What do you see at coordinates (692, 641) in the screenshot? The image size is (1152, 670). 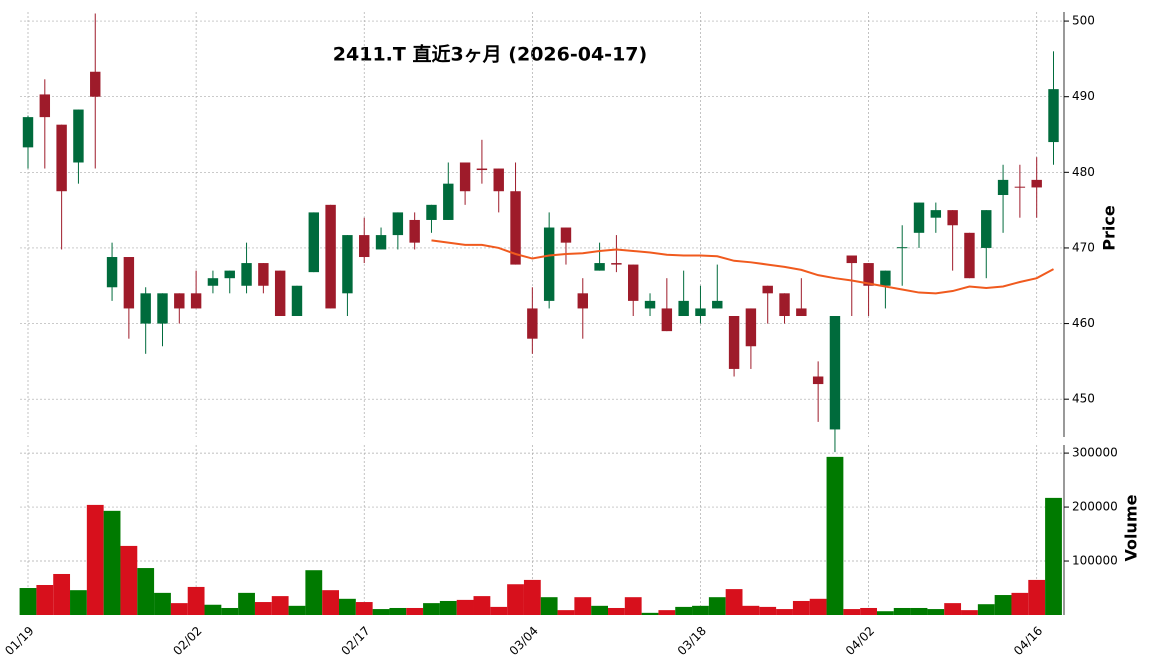 I see `x-tick-label: 03/18` at bounding box center [692, 641].